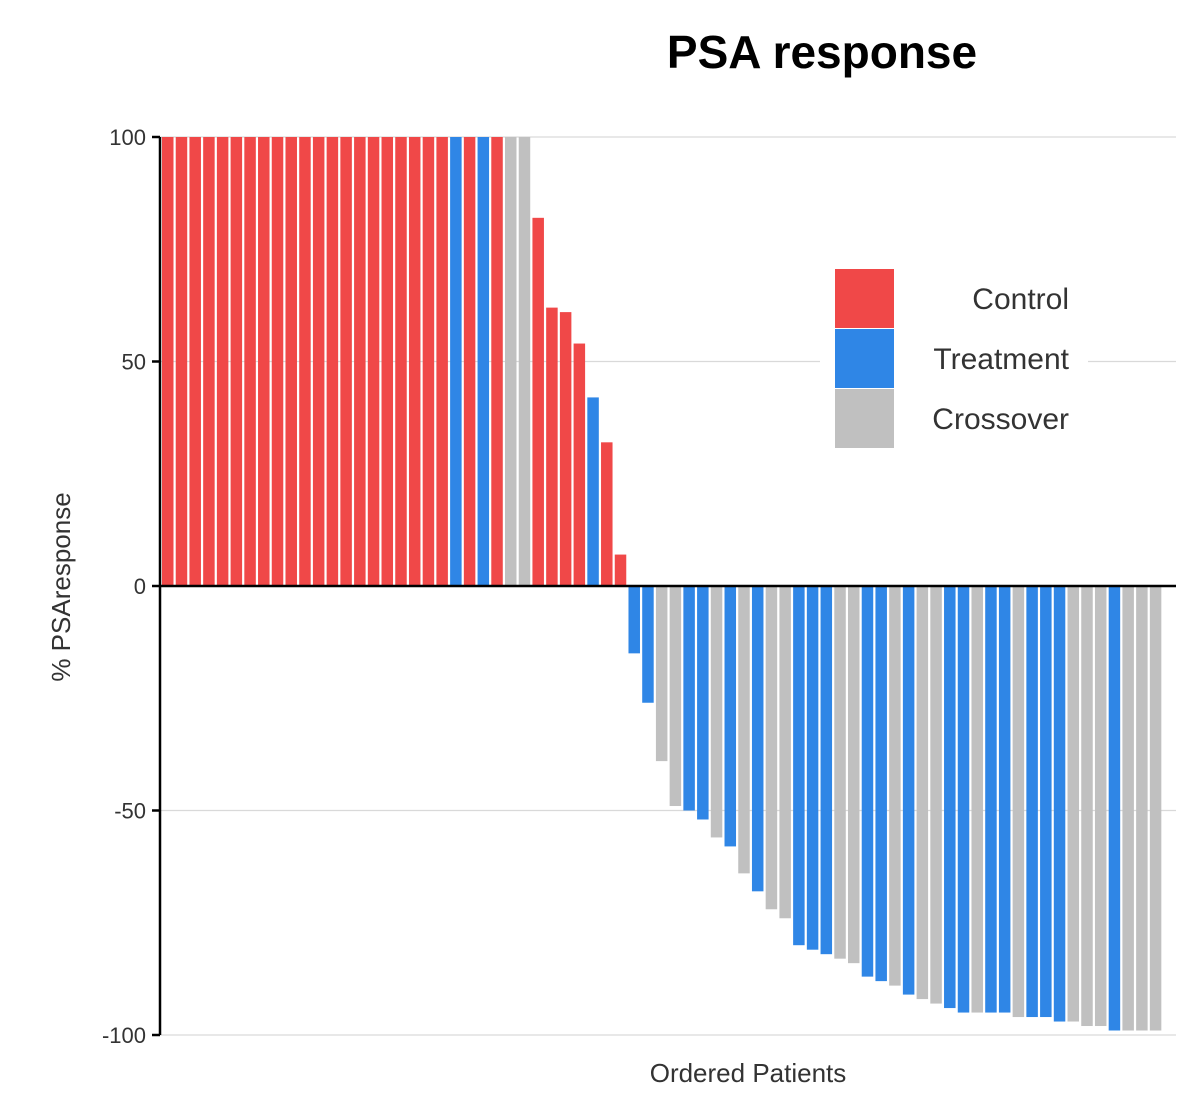  What do you see at coordinates (1000, 419) in the screenshot?
I see `legend-label-crossover: Crossover` at bounding box center [1000, 419].